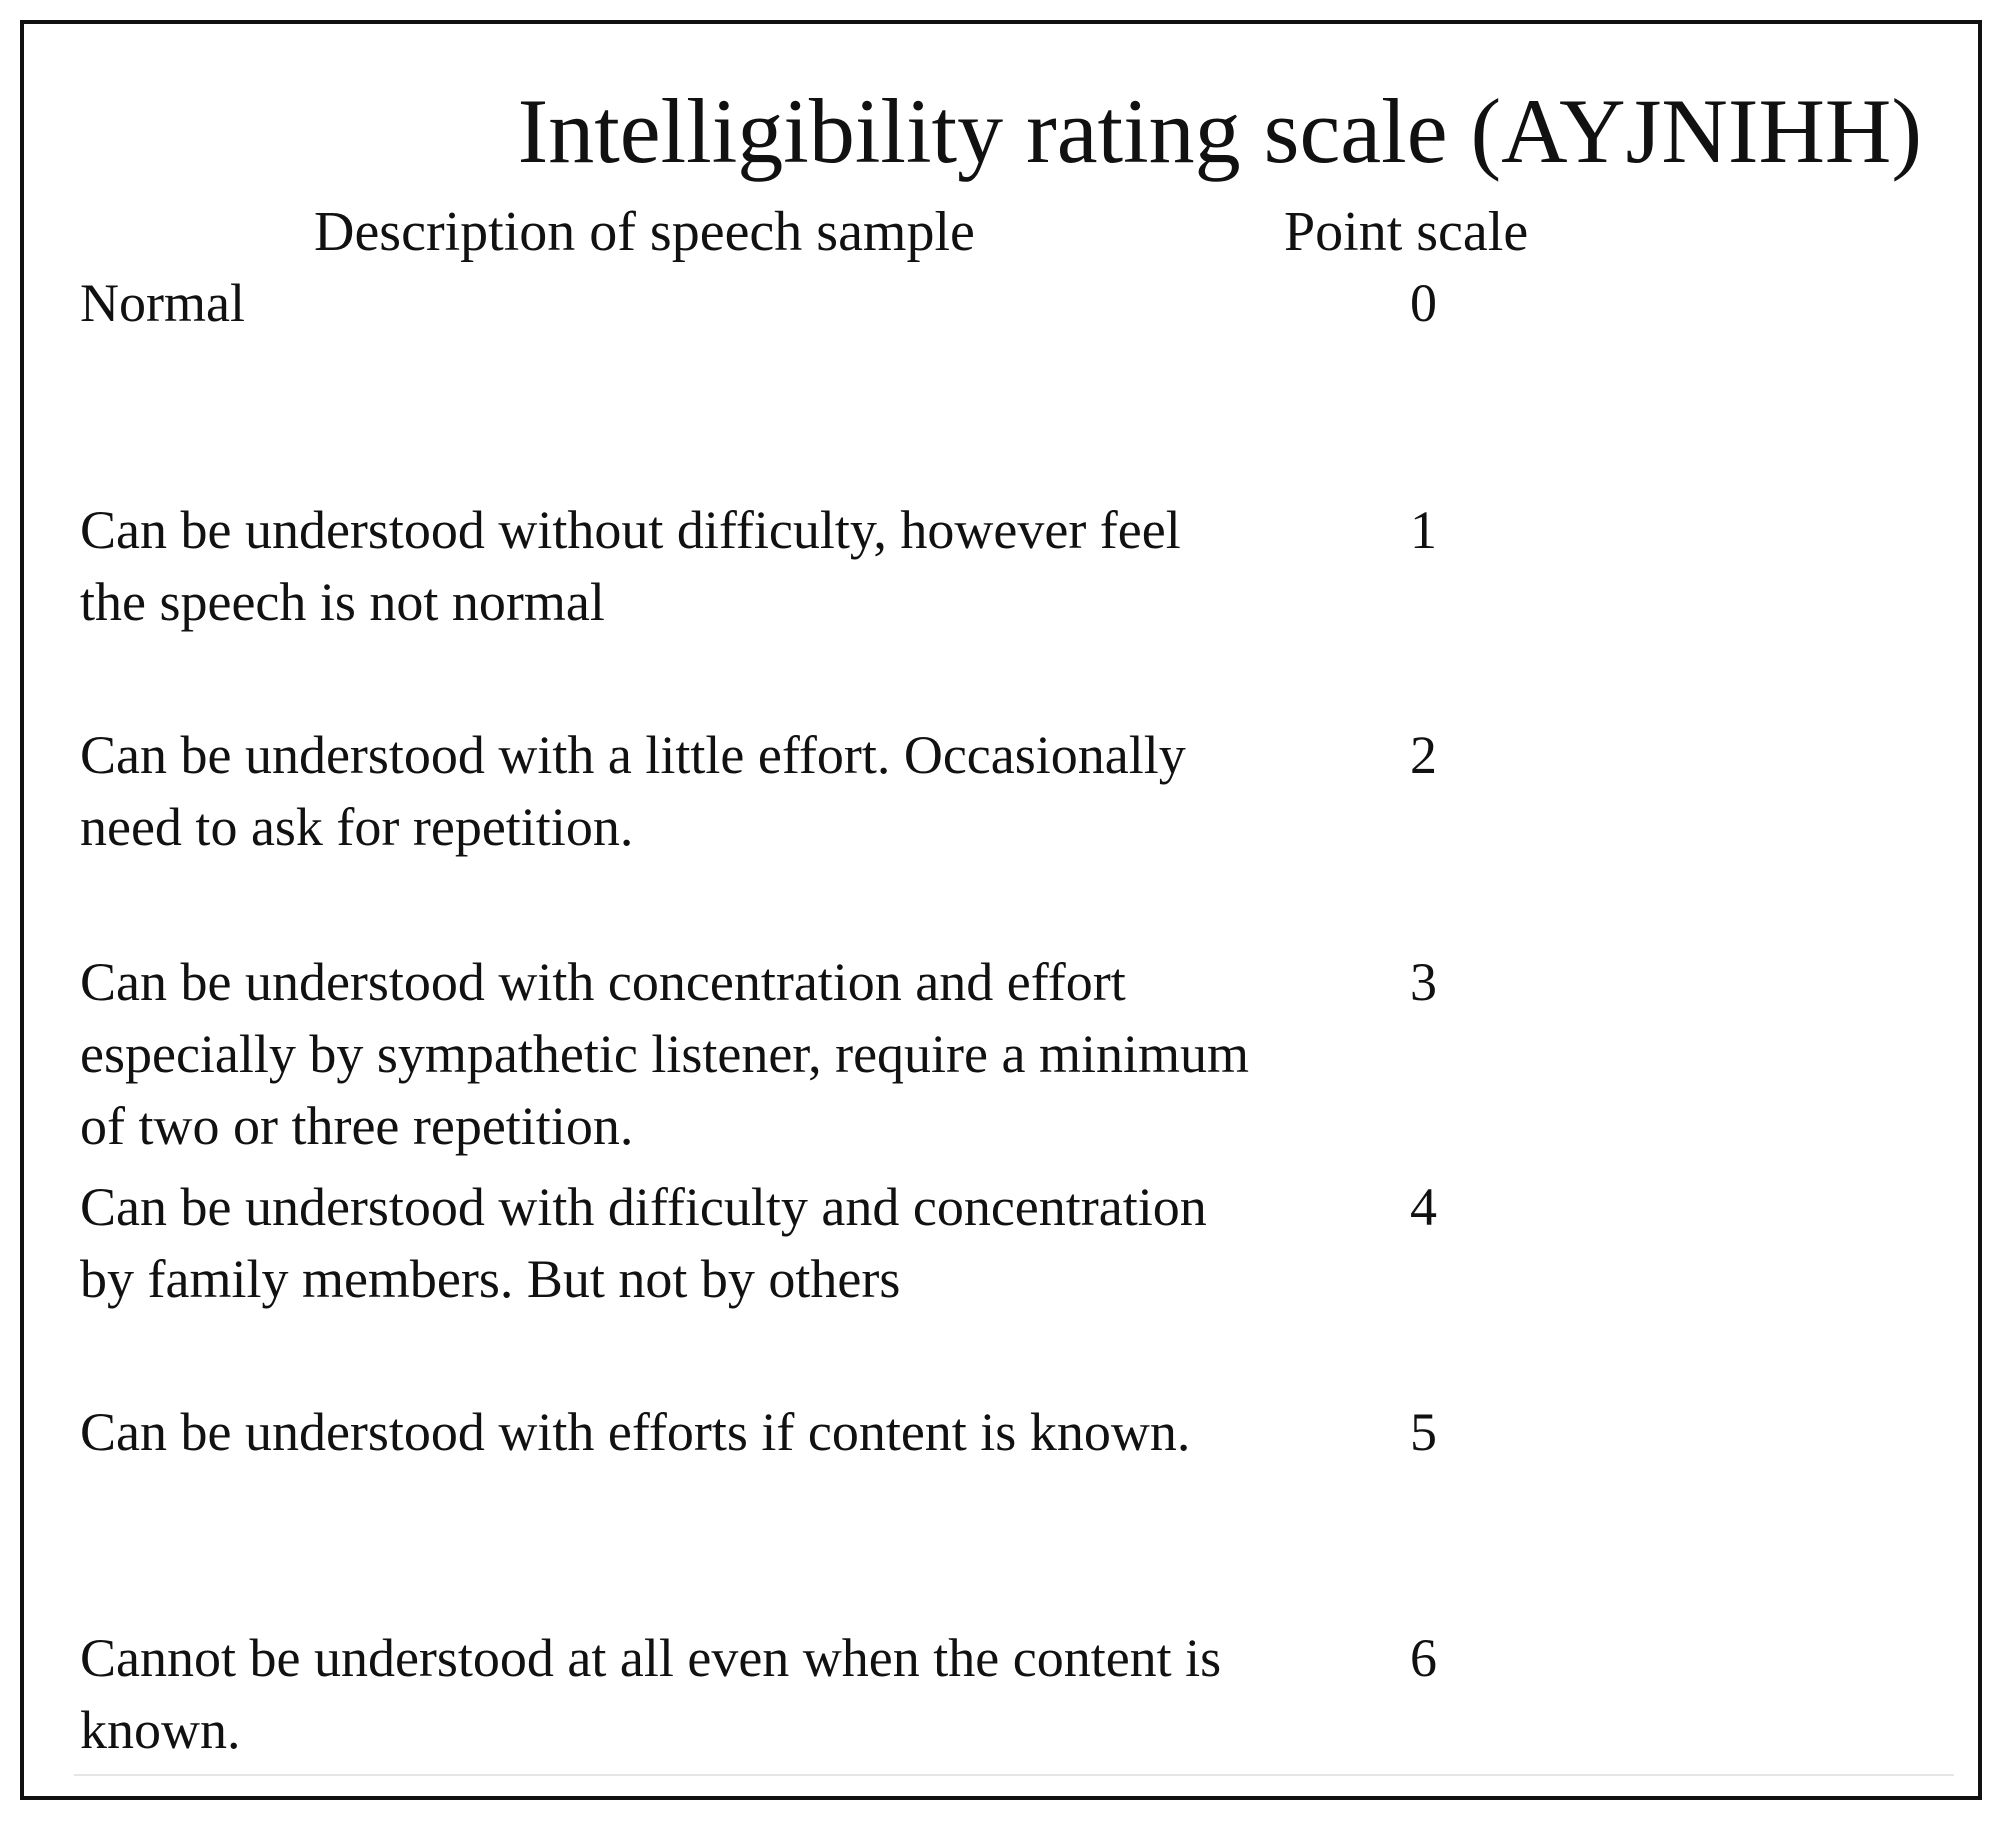 The width and height of the screenshot is (2000, 1826). Describe the element at coordinates (1423, 982) in the screenshot. I see `row-score: 3` at that location.